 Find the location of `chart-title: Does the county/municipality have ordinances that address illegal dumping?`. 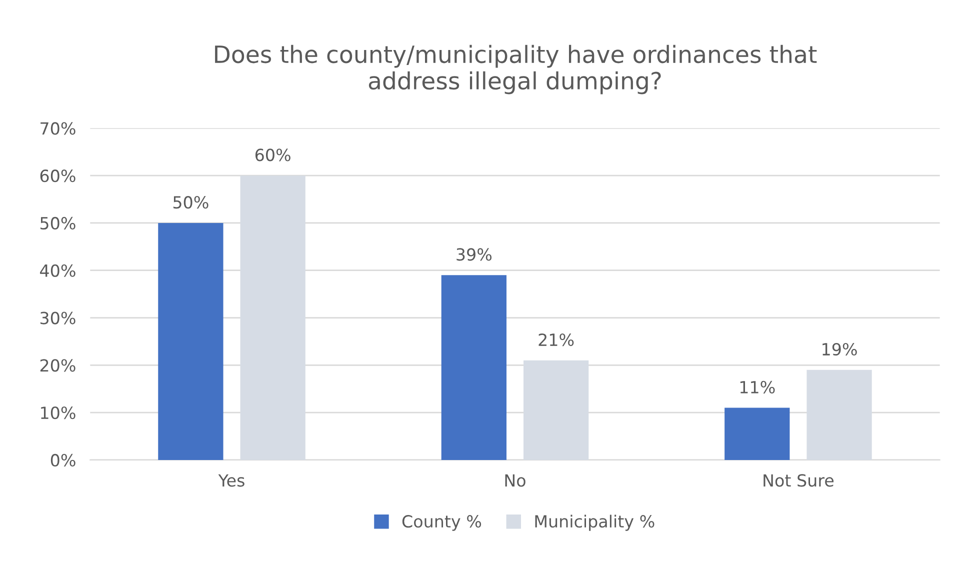

chart-title: Does the county/municipality have ordinances that address illegal dumping? is located at coordinates (516, 69).